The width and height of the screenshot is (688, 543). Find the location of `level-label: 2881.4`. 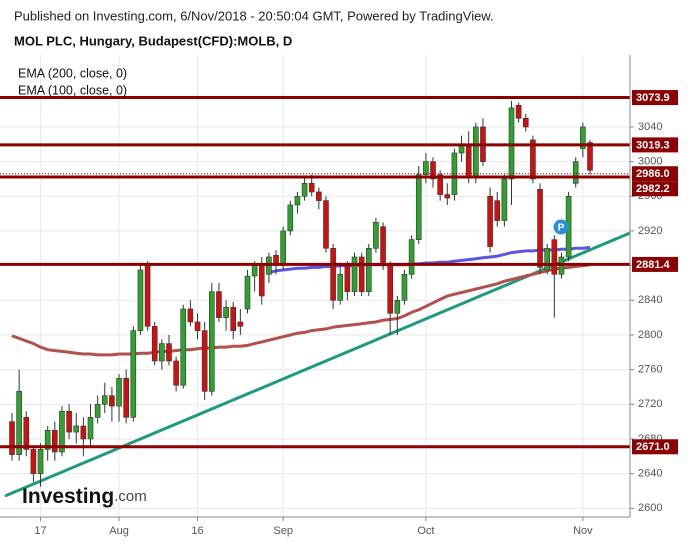

level-label: 2881.4 is located at coordinates (653, 265).